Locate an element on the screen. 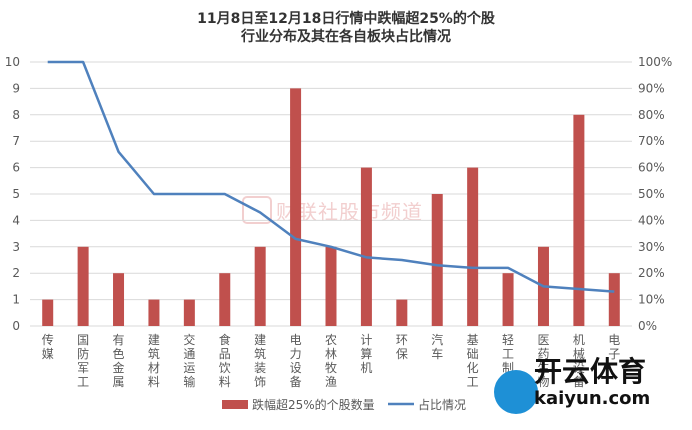 The height and width of the screenshot is (430, 692). y-right-tick-label: 100% is located at coordinates (655, 62).